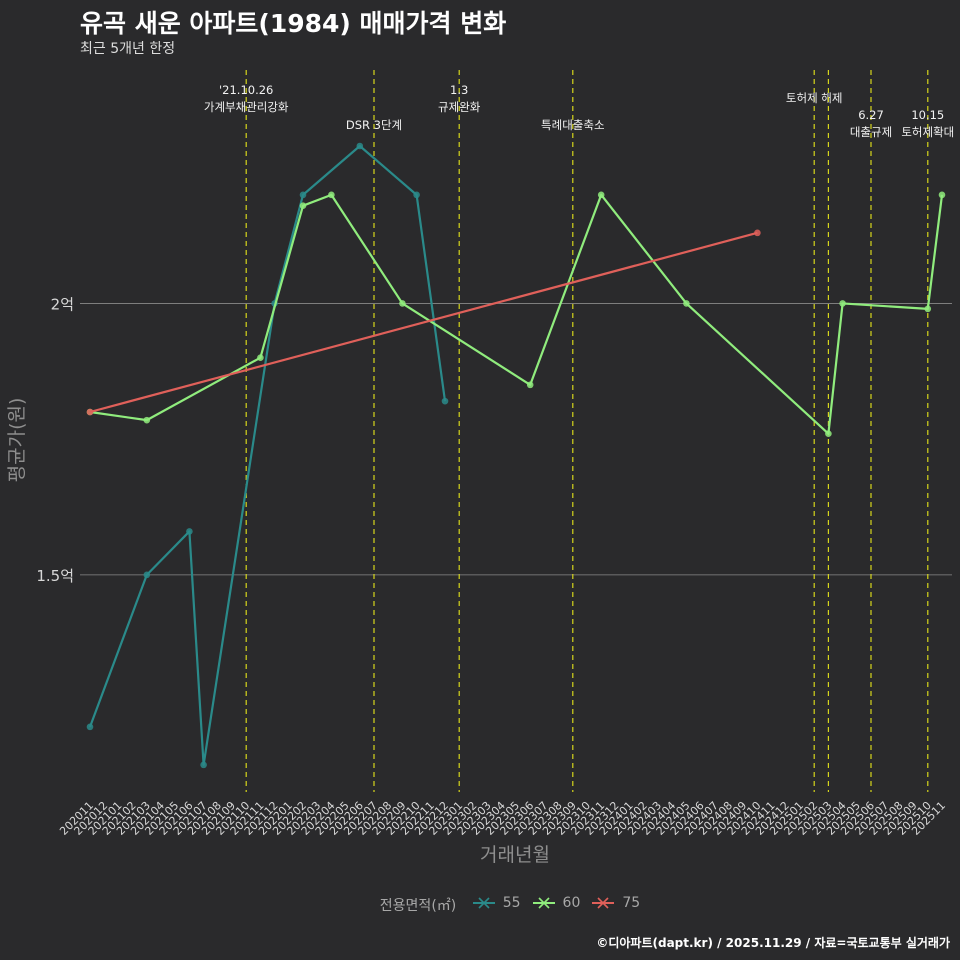  I want to click on event-label: 토허제 해제, so click(814, 98).